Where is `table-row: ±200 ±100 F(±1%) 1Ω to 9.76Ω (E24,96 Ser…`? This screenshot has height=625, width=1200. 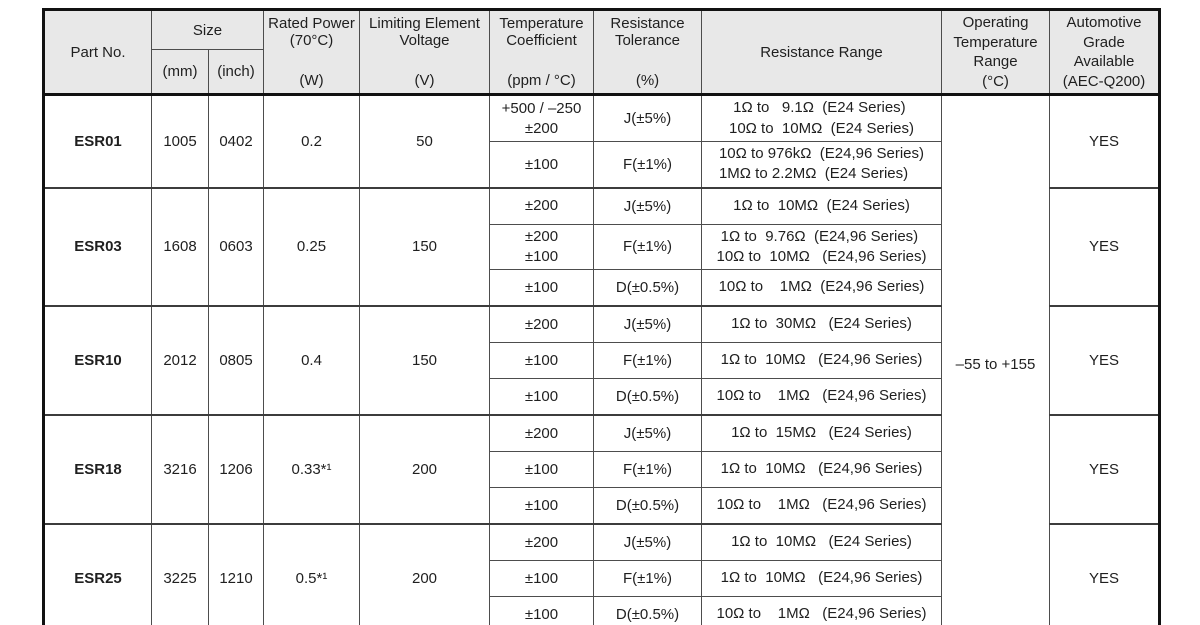
table-row: ±200 ±100 F(±1%) 1Ω to 9.76Ω (E24,96 Ser… is located at coordinates (602, 246).